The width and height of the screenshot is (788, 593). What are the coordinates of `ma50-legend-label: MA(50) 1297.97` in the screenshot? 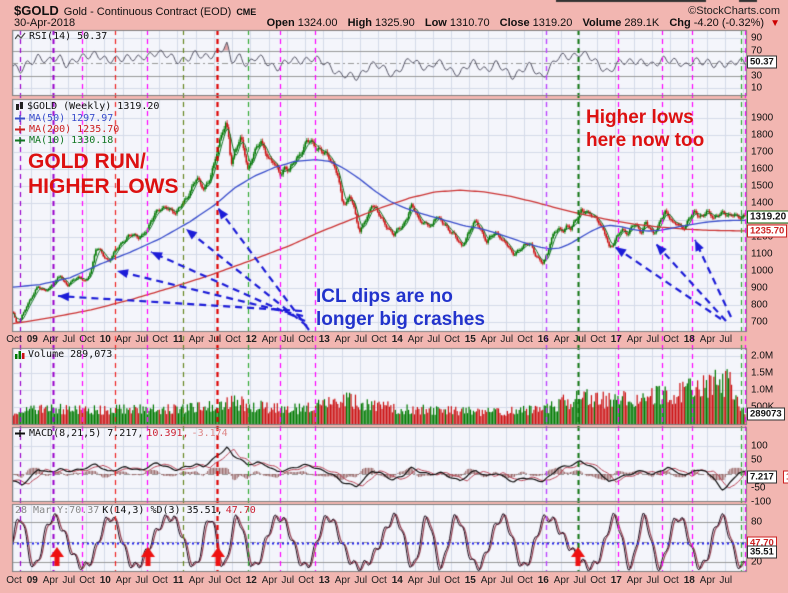 It's located at (71, 118).